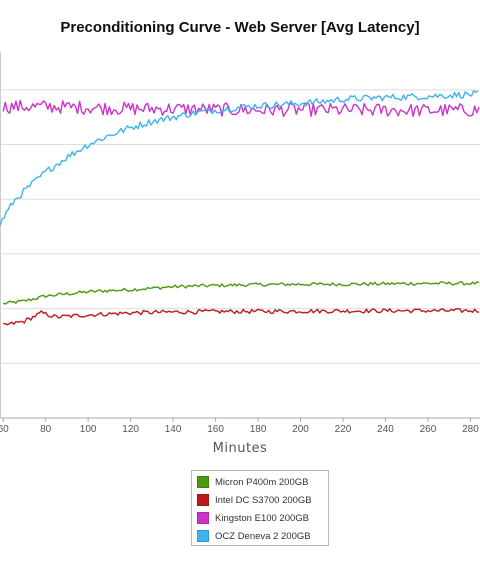 The image size is (480, 572). I want to click on x-tick-label: 160, so click(215, 429).